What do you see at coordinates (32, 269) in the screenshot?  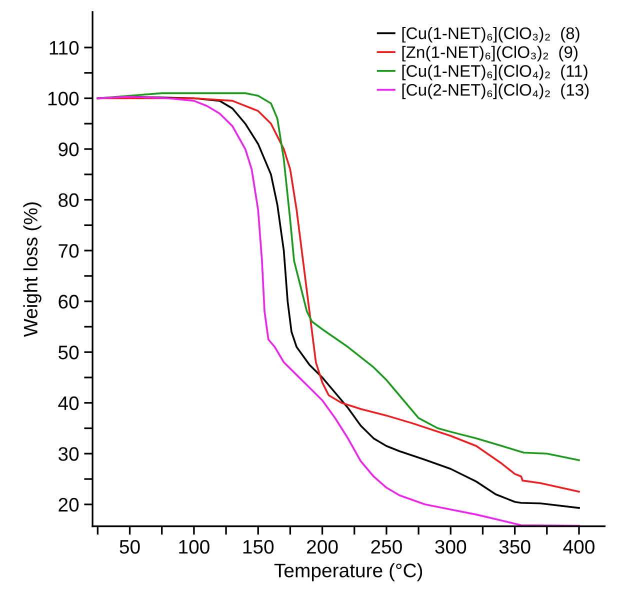 I see `y-axis-title: Weight loss (%)` at bounding box center [32, 269].